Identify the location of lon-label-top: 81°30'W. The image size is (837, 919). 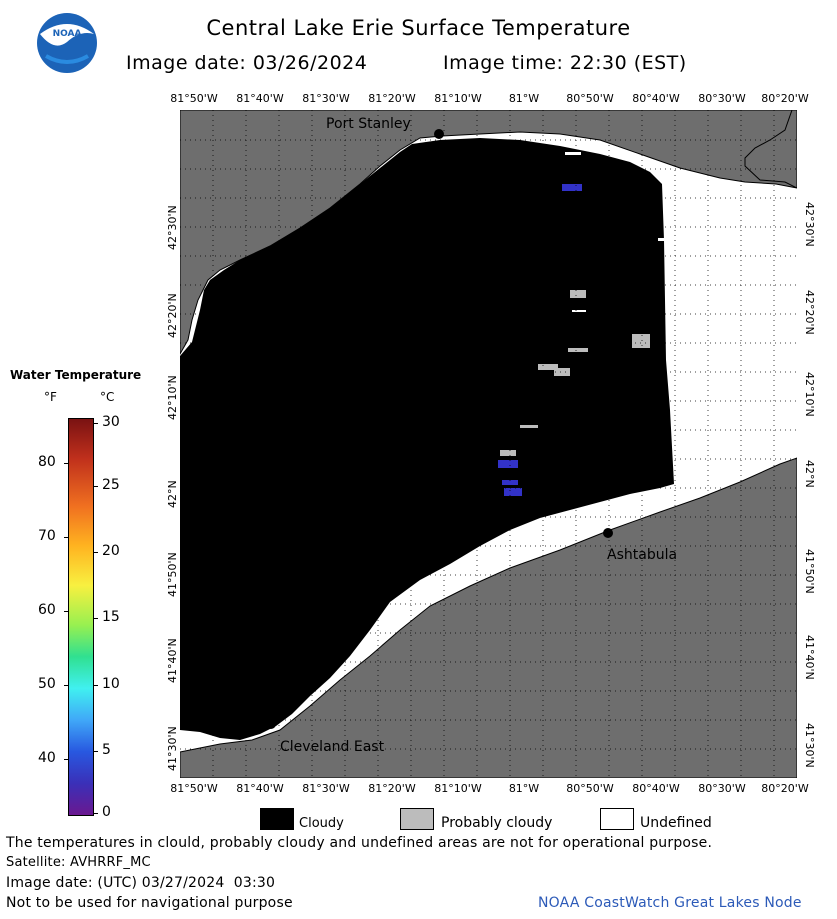
(326, 98).